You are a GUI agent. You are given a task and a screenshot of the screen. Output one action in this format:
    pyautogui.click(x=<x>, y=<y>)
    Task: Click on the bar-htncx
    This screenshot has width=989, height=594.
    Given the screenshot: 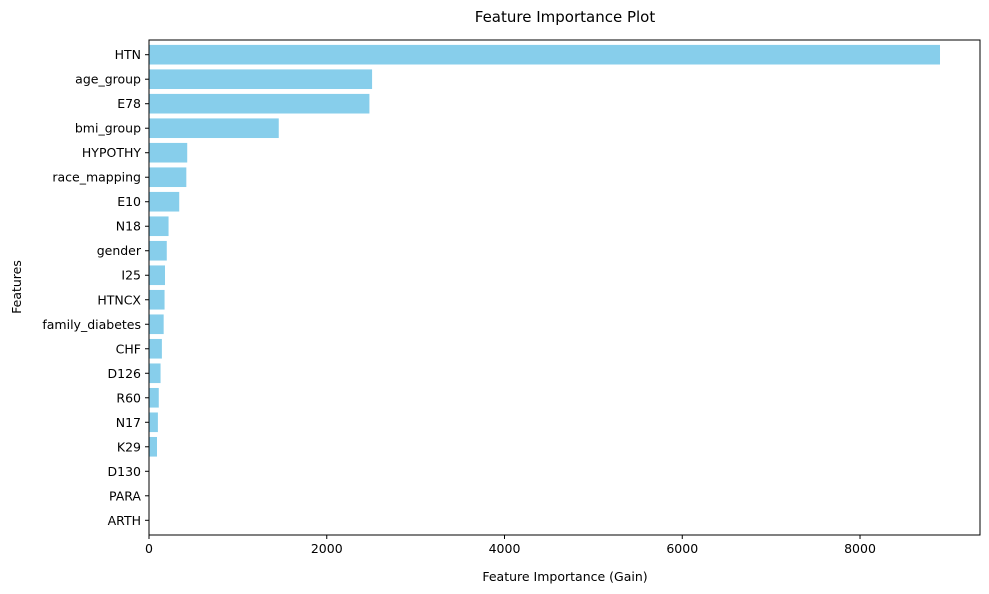 What is the action you would take?
    pyautogui.click(x=157, y=299)
    